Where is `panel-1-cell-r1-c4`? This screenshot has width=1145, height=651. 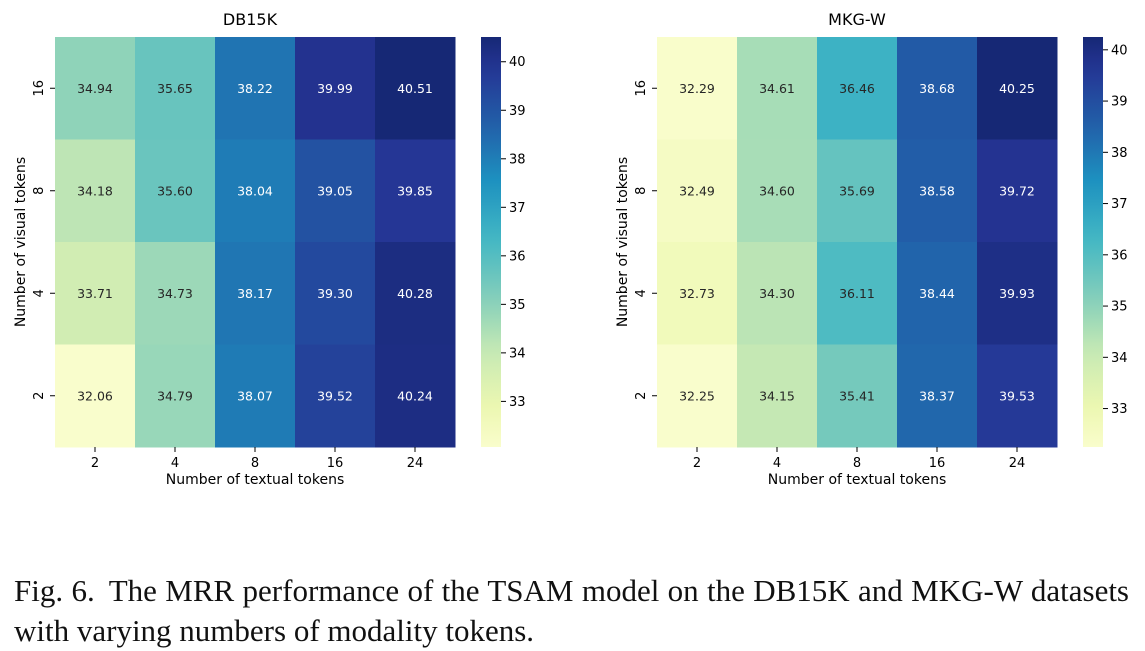
panel-1-cell-r1-c4 is located at coordinates (335, 88).